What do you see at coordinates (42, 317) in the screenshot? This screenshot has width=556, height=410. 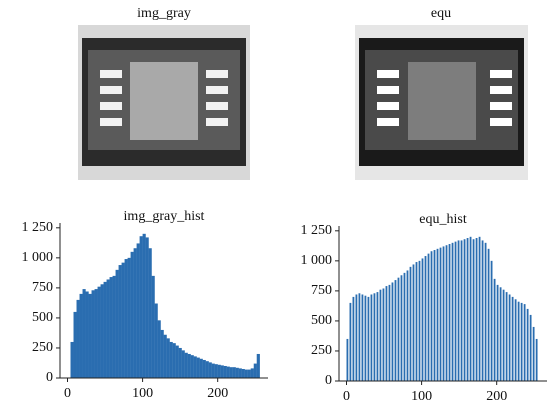 I see `y-tick-label: 500` at bounding box center [42, 317].